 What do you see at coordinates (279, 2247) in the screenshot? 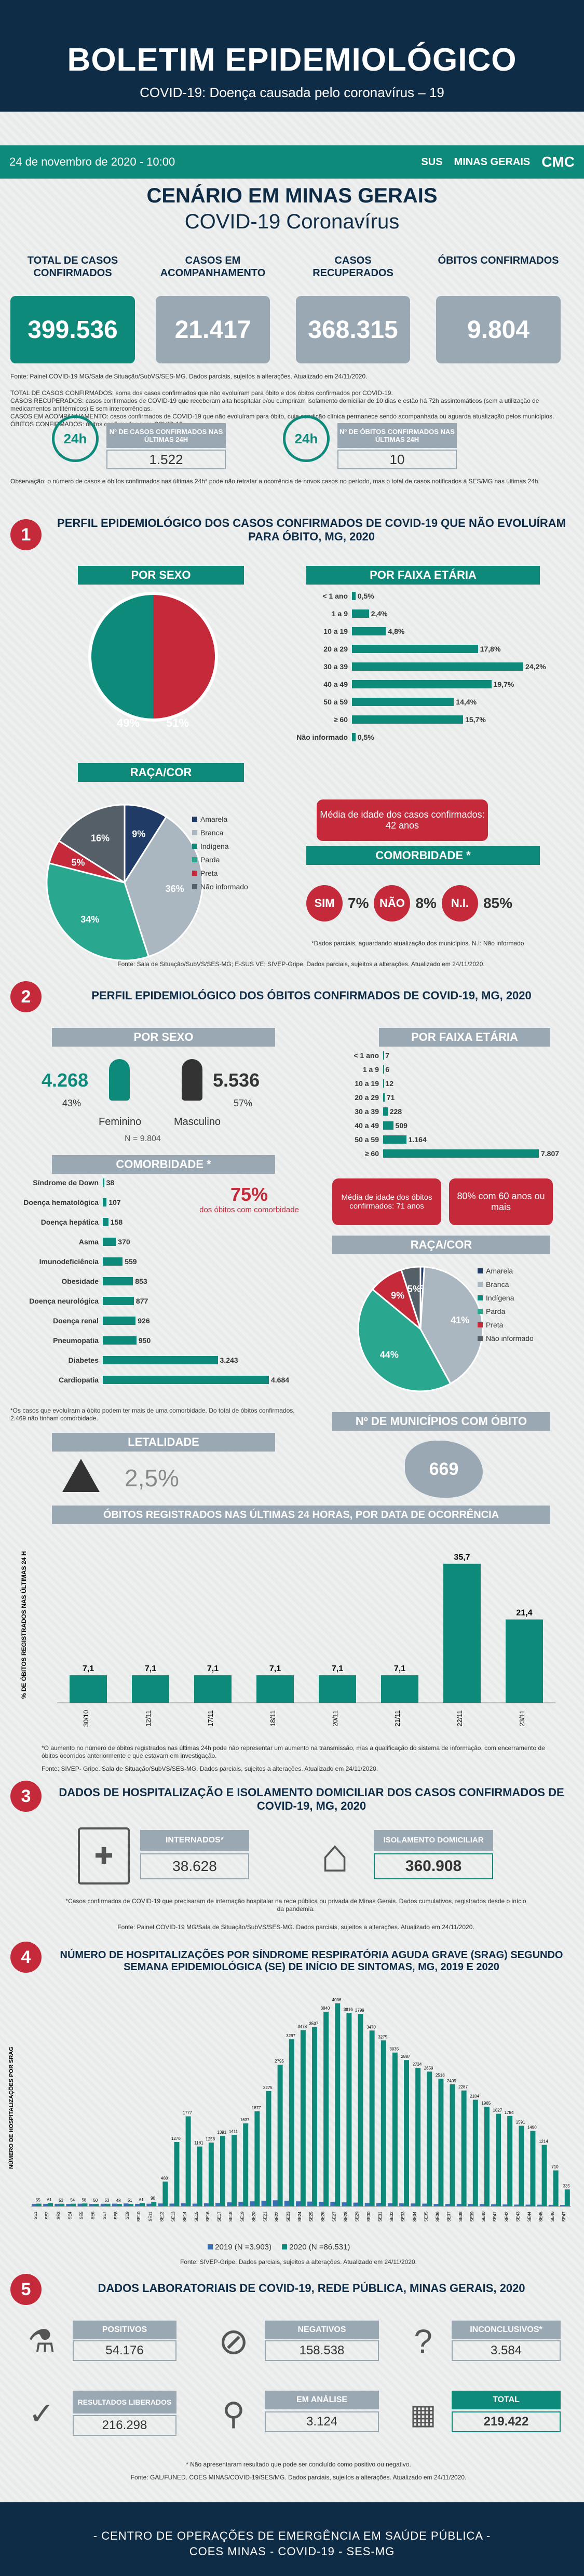
I see `s4-legend: 2019 (N =3.903) 2020 (N =86.531)` at bounding box center [279, 2247].